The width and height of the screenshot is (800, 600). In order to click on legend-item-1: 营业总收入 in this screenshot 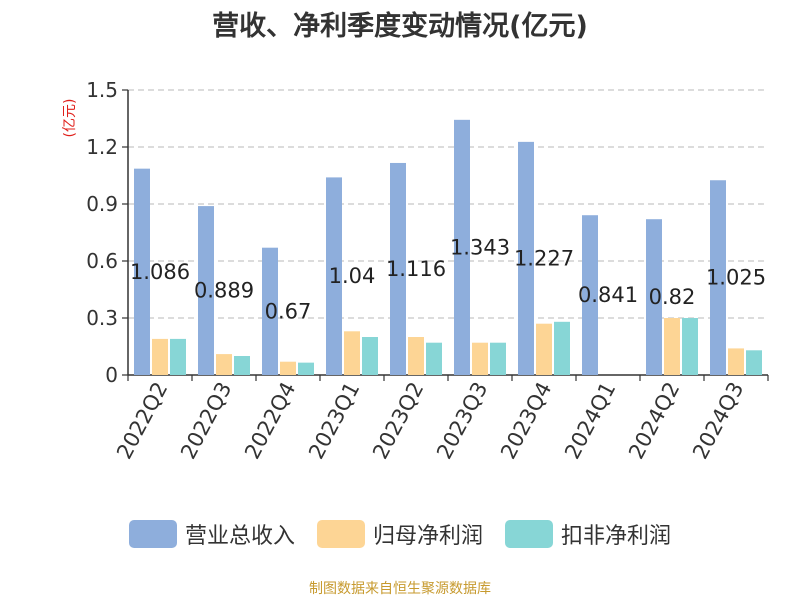, I will do `click(211, 534)`.